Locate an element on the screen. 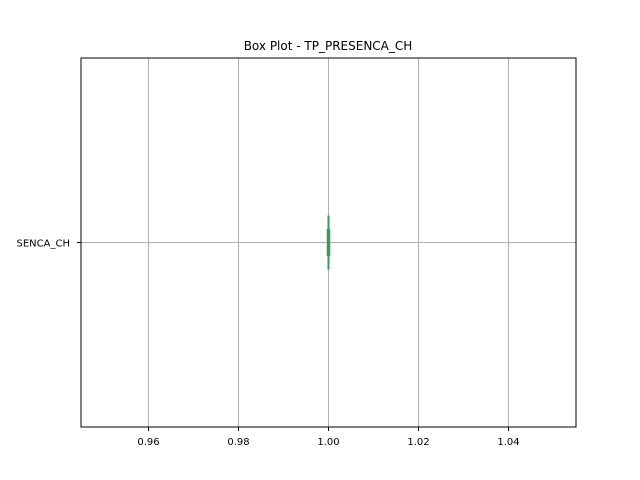 The width and height of the screenshot is (640, 480). x-tick-label: 1.00 is located at coordinates (328, 442).